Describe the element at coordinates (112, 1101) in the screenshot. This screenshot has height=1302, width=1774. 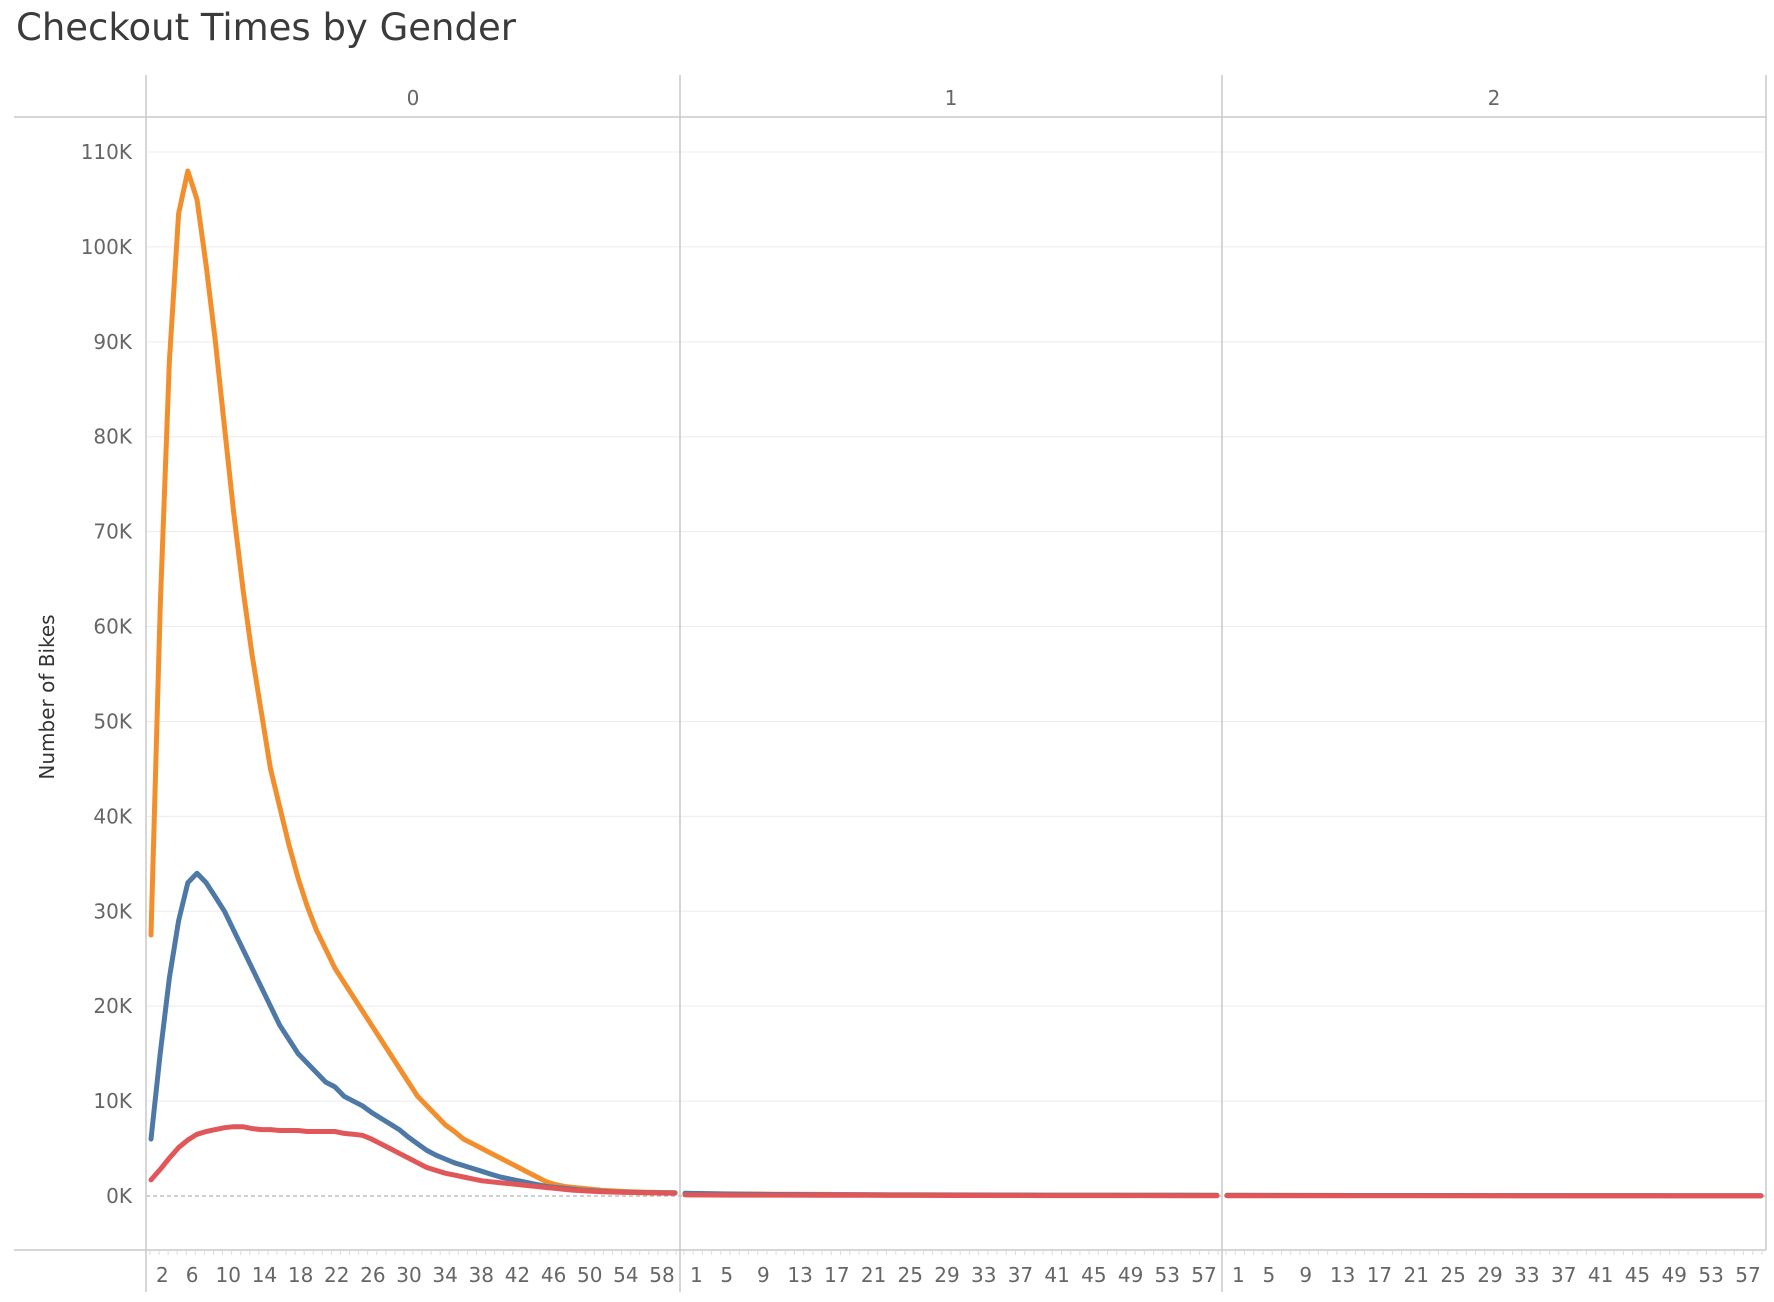
I see `y-tick-label: 10K` at that location.